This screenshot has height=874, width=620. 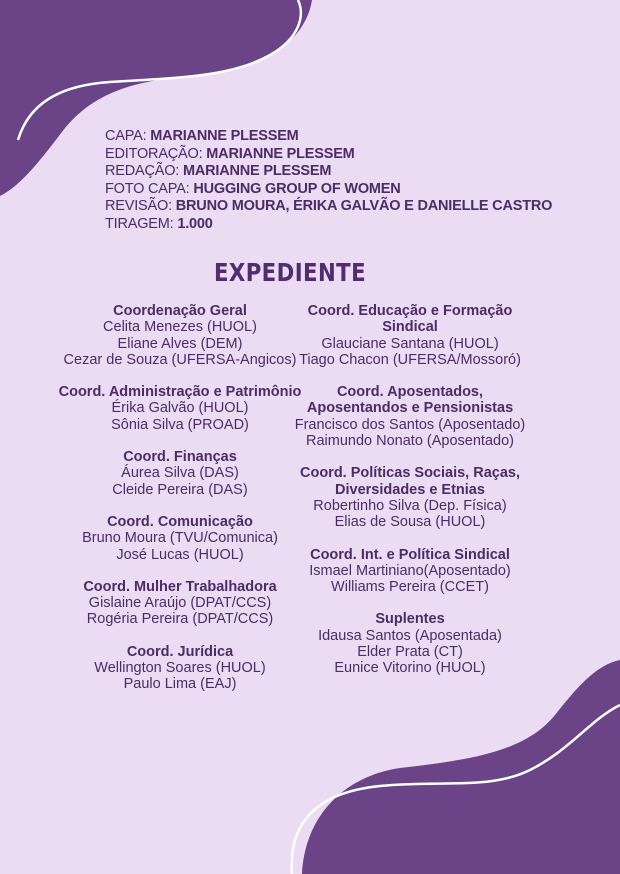 What do you see at coordinates (290, 272) in the screenshot?
I see `page-title: EXPEDIENTE` at bounding box center [290, 272].